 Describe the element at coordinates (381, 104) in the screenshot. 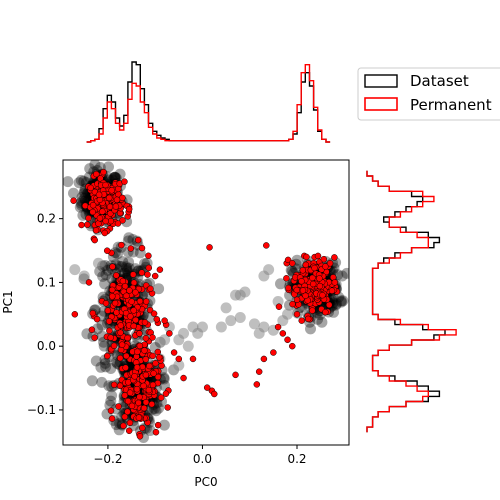

I see `legend-swatch-permanent` at that location.